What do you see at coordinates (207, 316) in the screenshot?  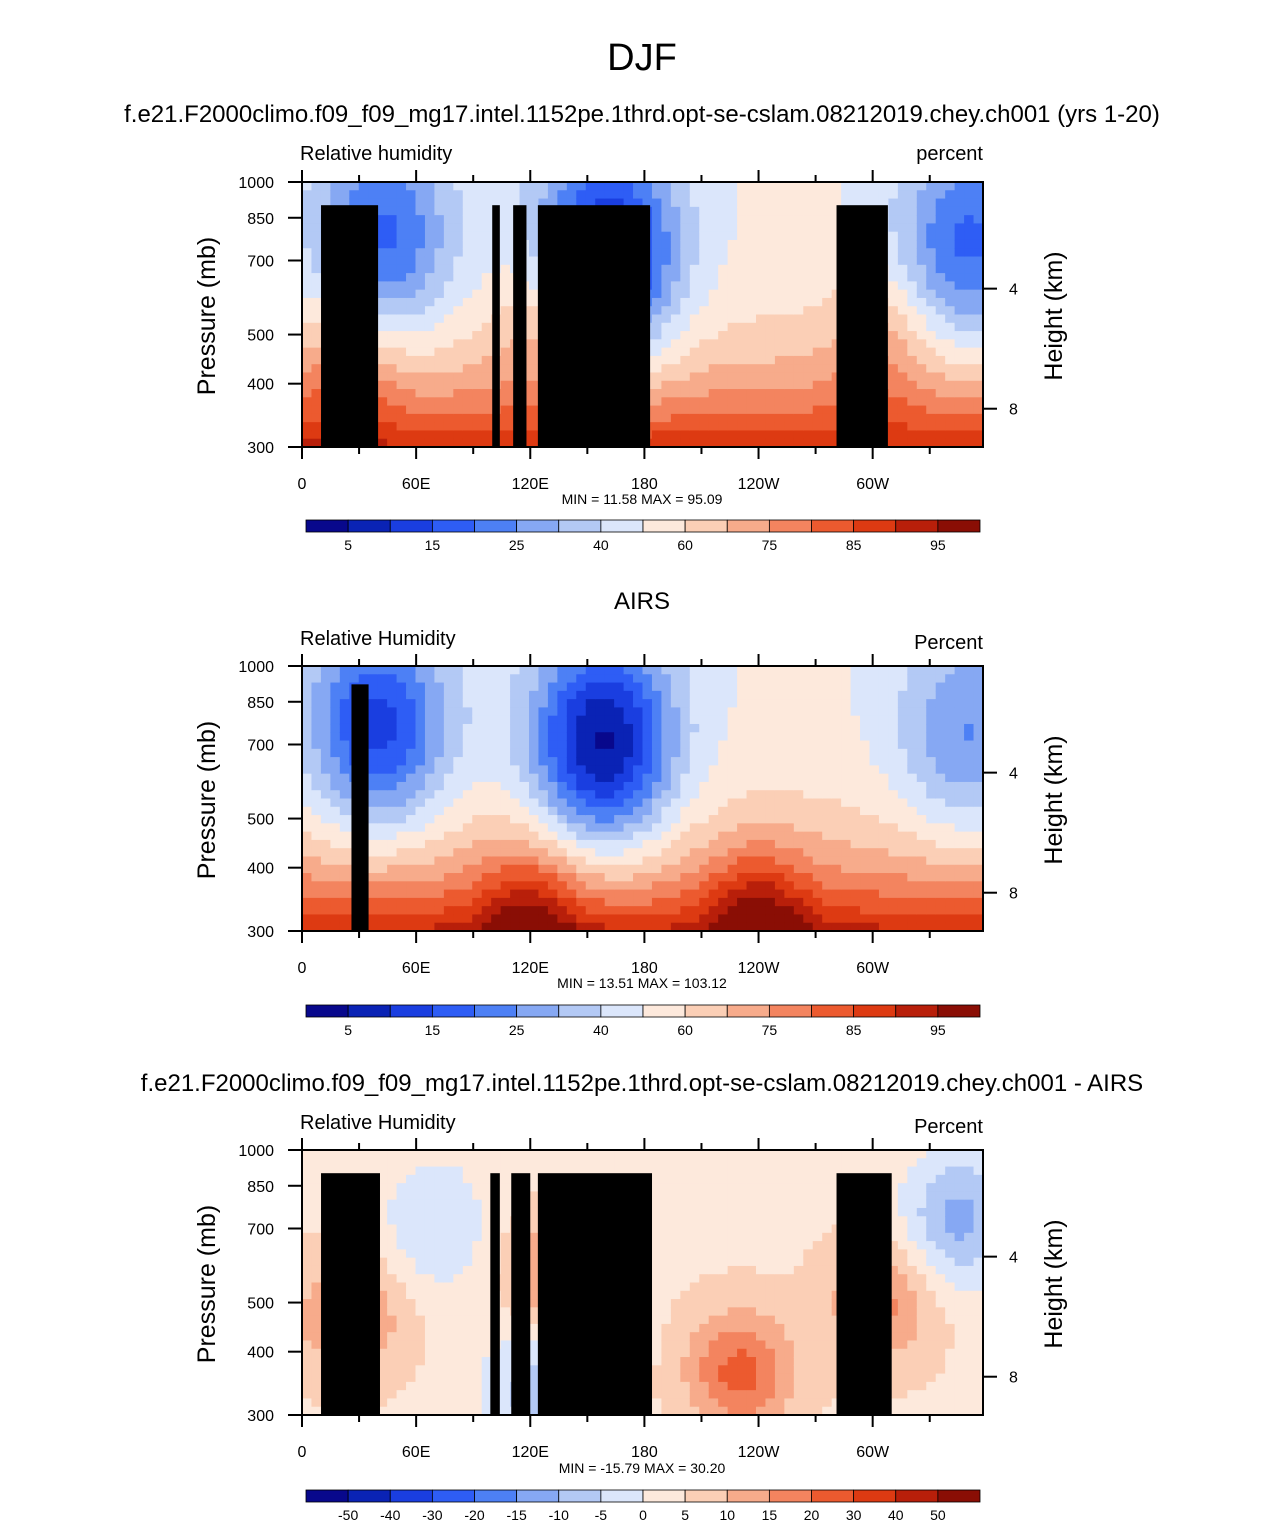 I see `y-axis-label: Pressure (mb)` at bounding box center [207, 316].